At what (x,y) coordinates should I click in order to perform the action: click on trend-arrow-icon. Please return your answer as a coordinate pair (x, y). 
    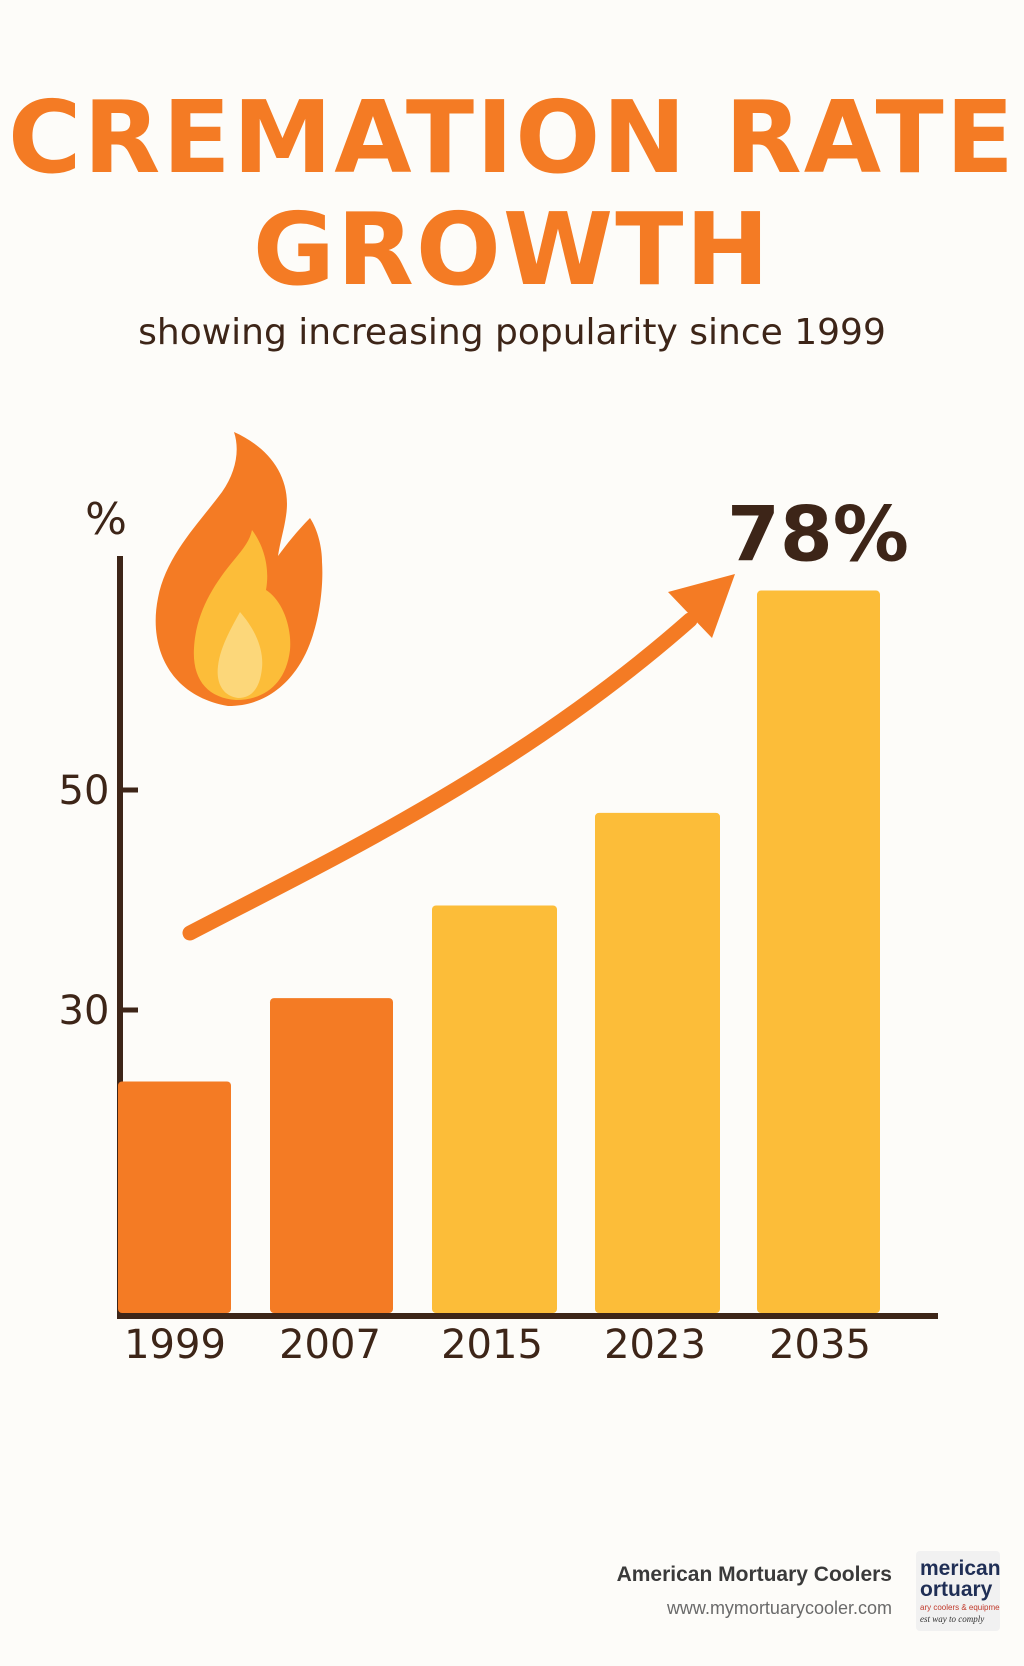
    Looking at the image, I should click on (458, 757).